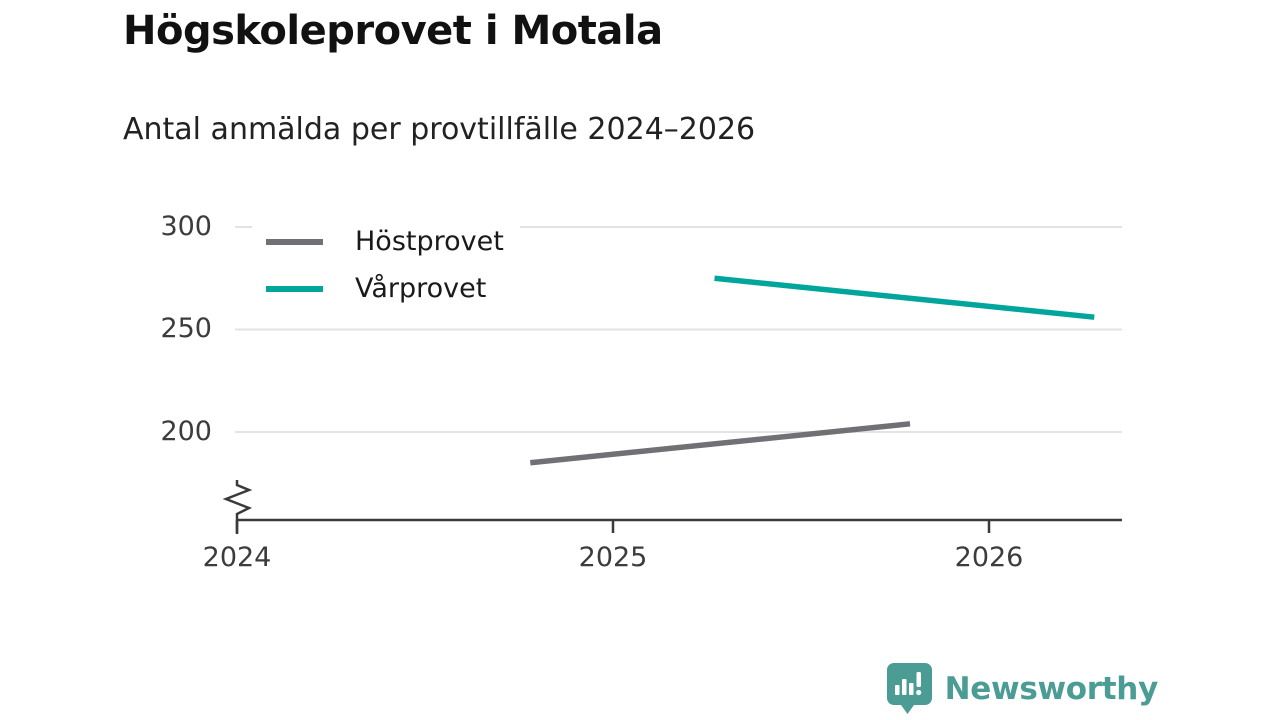 The image size is (1280, 720). I want to click on newsworthy-wordmark: Newsworthy, so click(1051, 688).